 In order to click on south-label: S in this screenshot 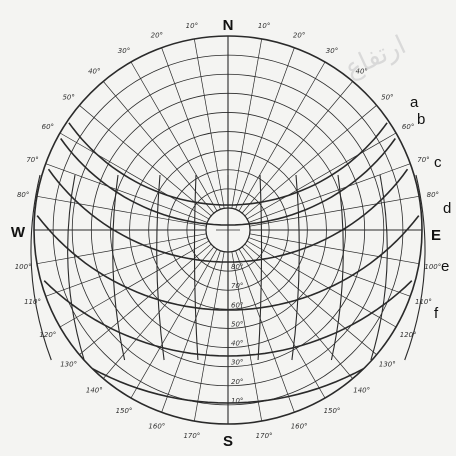, I will do `click(228, 441)`.